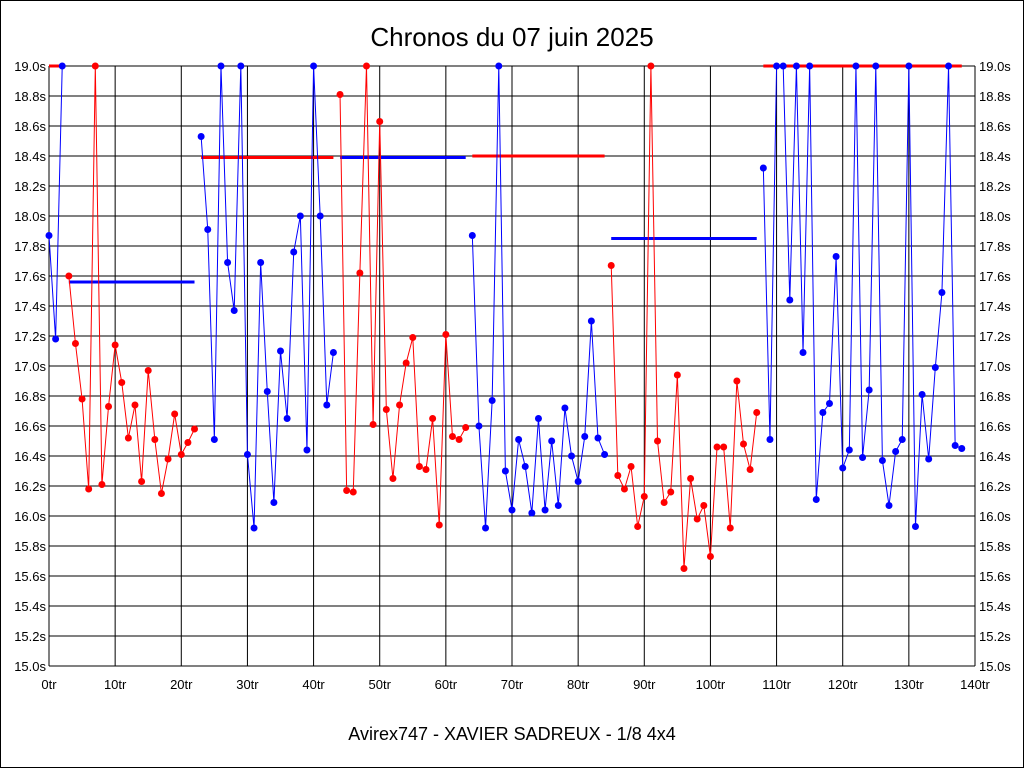  What do you see at coordinates (30, 486) in the screenshot?
I see `y-tick-label-left: 16.2s` at bounding box center [30, 486].